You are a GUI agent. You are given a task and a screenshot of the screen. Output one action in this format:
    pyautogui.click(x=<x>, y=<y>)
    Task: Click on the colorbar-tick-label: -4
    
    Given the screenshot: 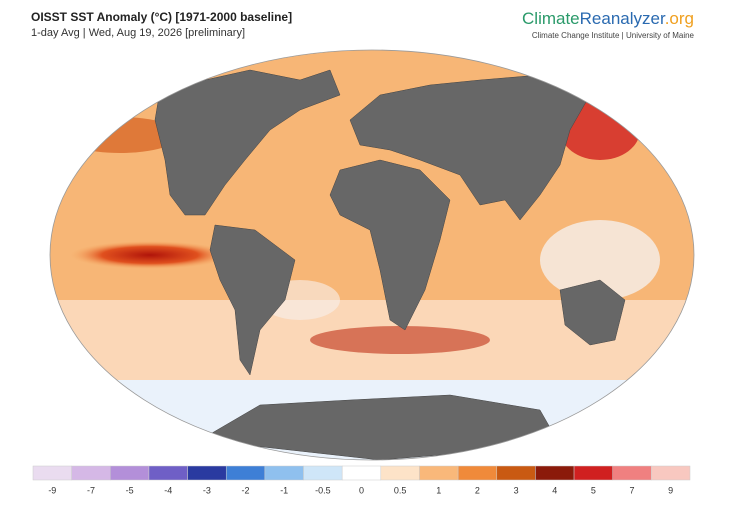 What is the action you would take?
    pyautogui.click(x=168, y=490)
    